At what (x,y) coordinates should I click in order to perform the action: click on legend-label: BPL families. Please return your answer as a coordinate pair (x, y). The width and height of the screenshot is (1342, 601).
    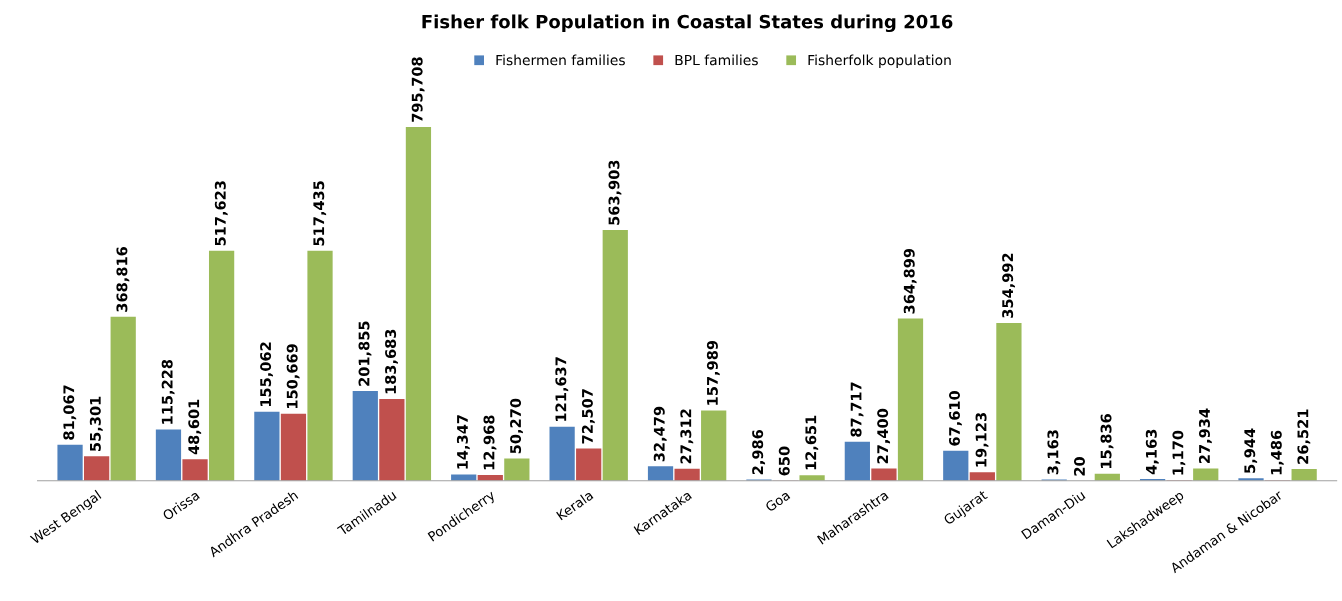
    Looking at the image, I should click on (716, 60).